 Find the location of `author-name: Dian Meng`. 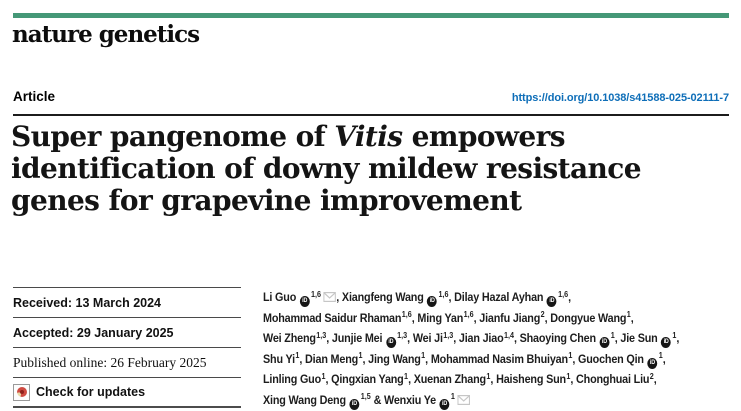

author-name: Dian Meng is located at coordinates (332, 358).